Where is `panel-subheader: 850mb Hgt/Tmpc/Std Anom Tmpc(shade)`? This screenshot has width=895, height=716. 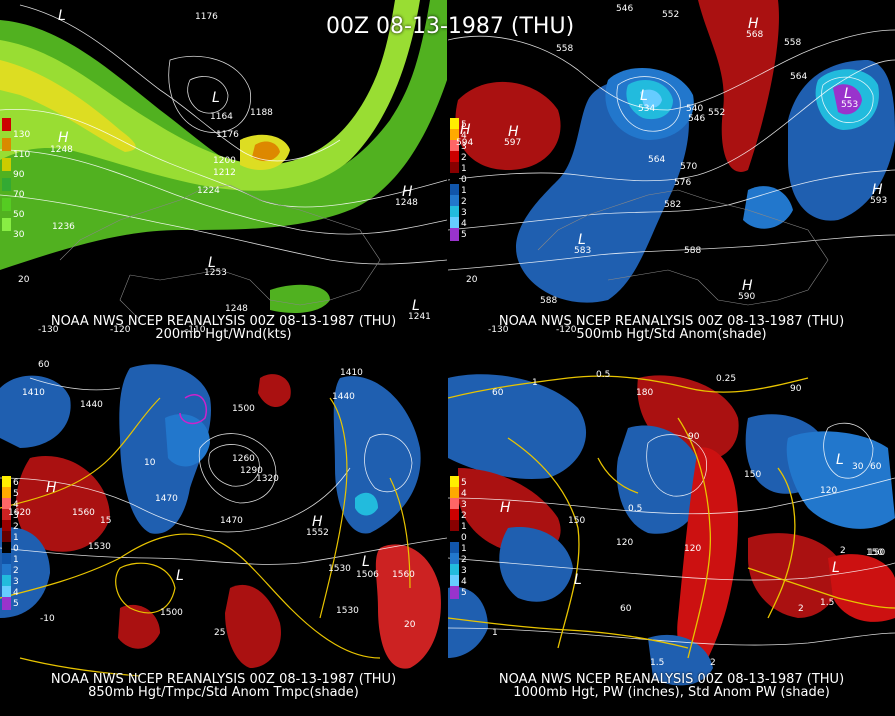 panel-subheader: 850mb Hgt/Tmpc/Std Anom Tmpc(shade) is located at coordinates (223, 692).